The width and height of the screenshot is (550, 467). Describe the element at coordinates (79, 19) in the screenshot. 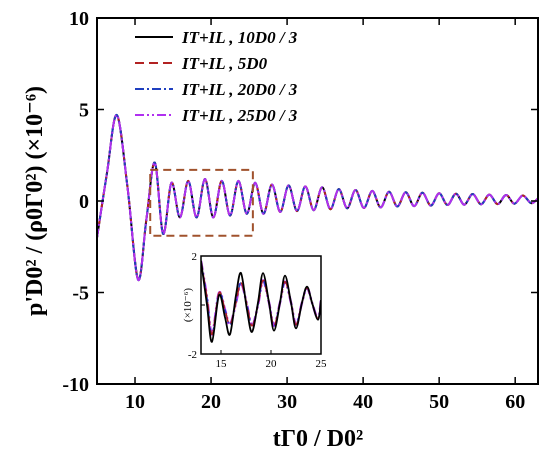

I see `y-tick-label: 10` at that location.